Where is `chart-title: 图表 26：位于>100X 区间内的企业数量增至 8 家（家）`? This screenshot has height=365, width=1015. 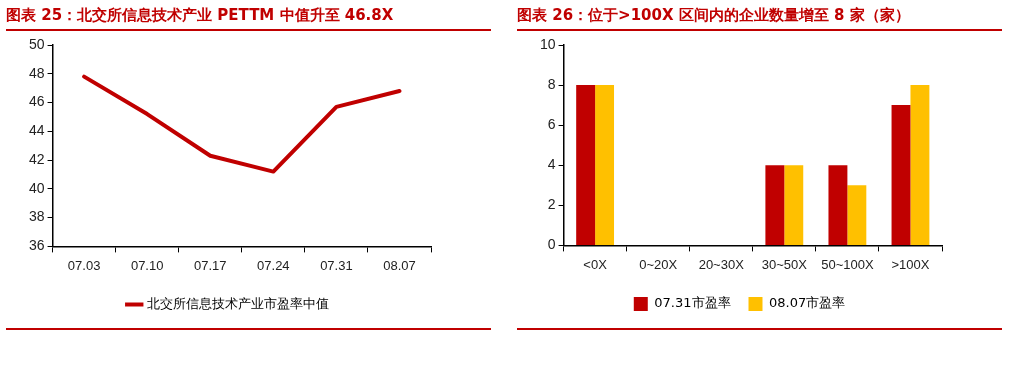
chart-title: 图表 26：位于>100X 区间内的企业数量增至 8 家（家） is located at coordinates (759, 17).